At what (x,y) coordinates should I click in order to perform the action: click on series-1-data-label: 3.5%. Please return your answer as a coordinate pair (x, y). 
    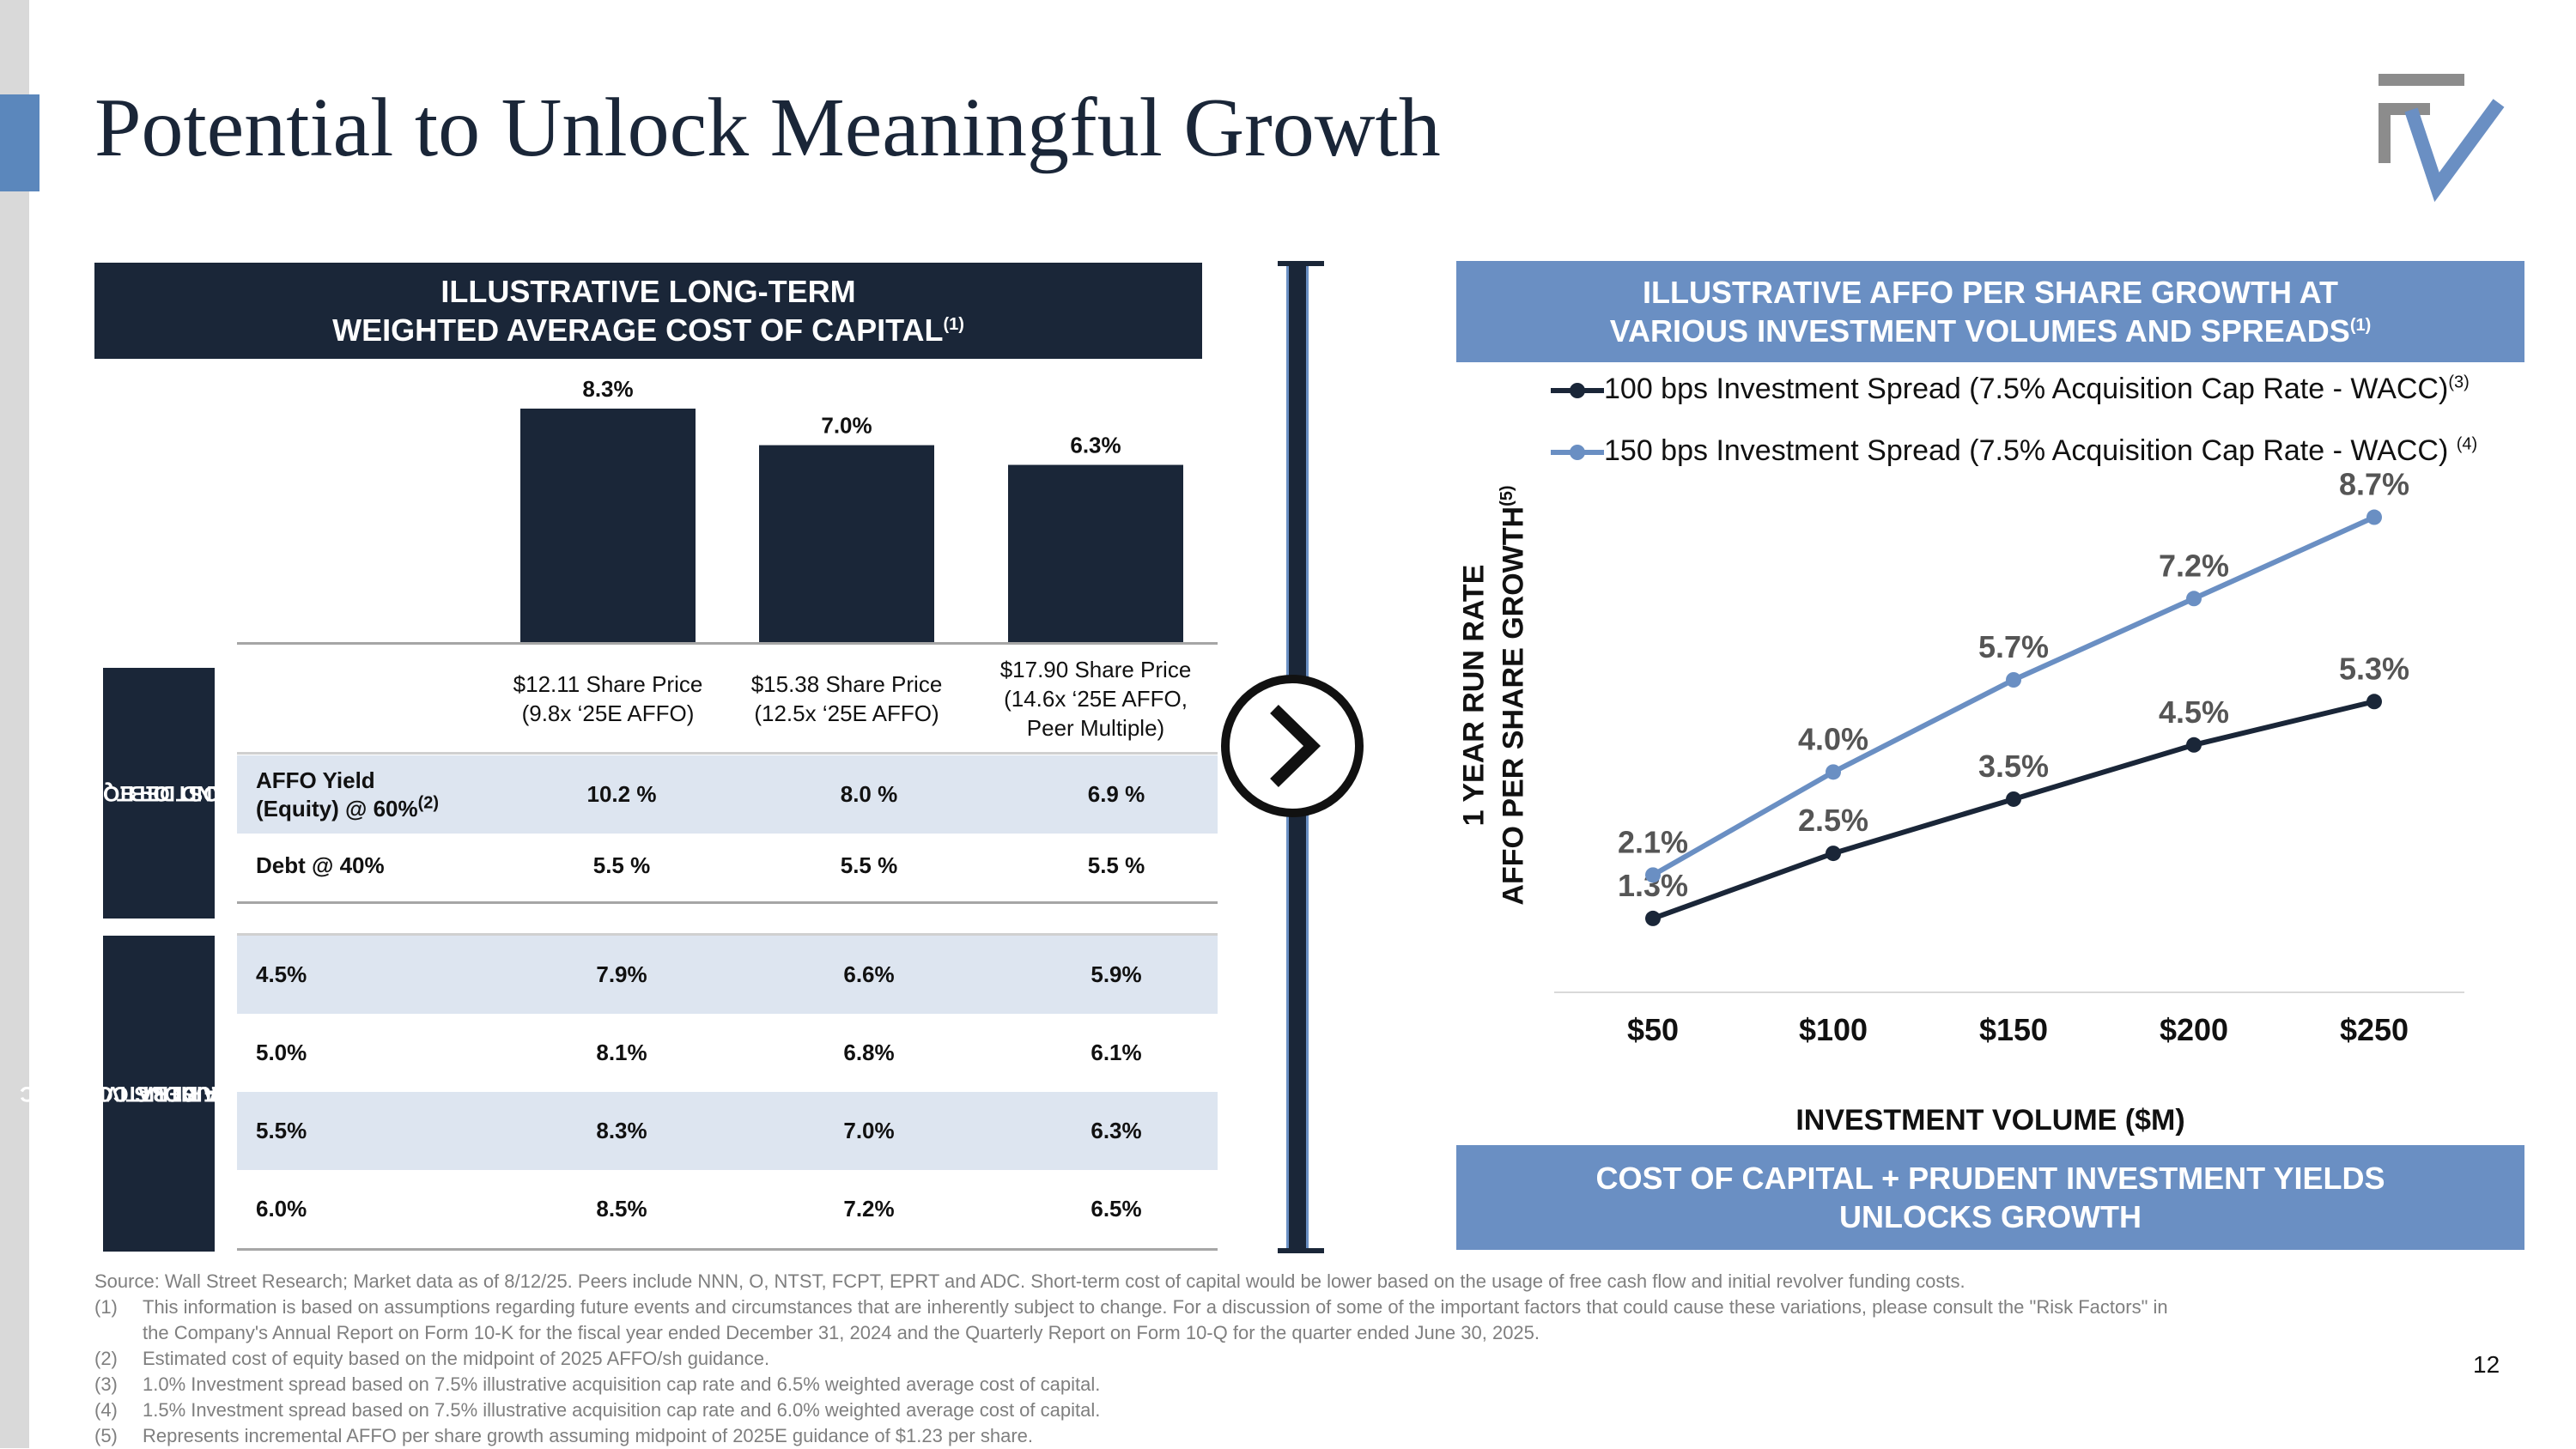
    Looking at the image, I should click on (2013, 766).